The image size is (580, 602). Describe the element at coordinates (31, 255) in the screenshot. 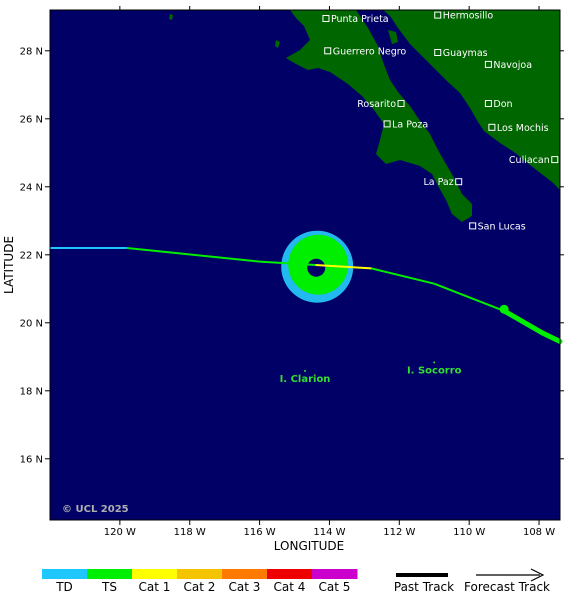

I see `lat-tick-label: 22 N` at that location.